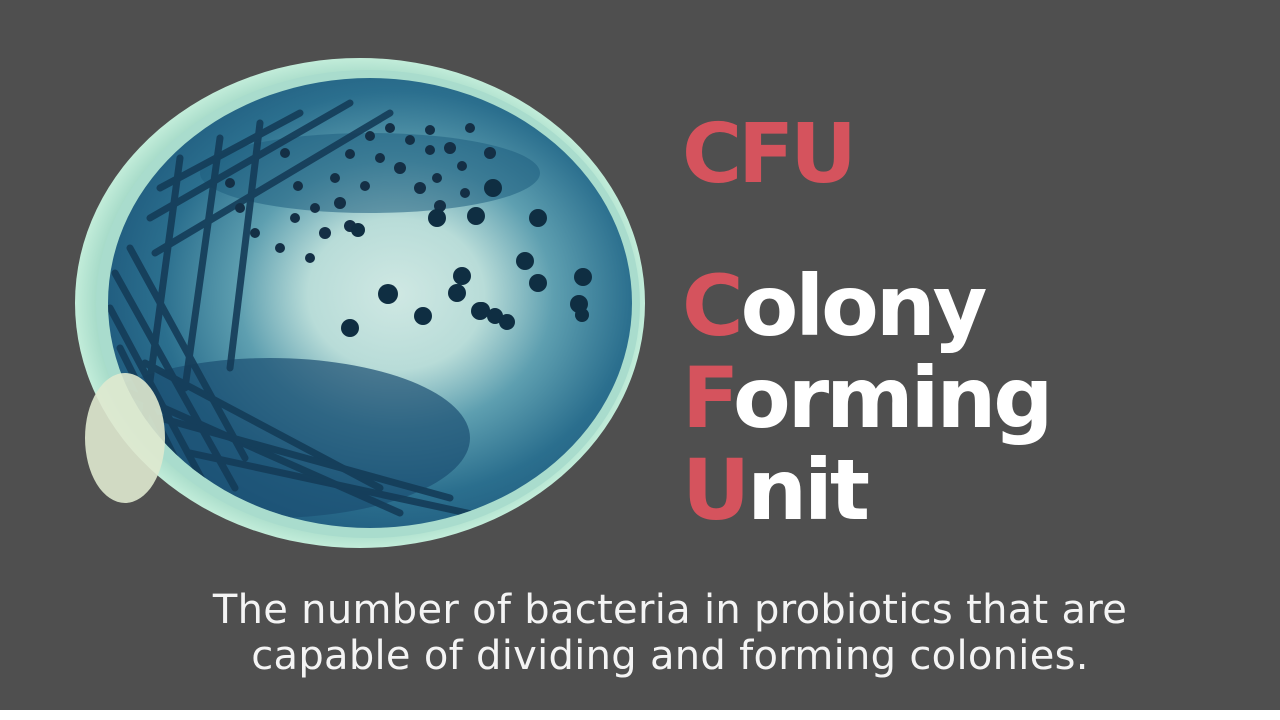 The height and width of the screenshot is (720, 1280). Describe the element at coordinates (125, 438) in the screenshot. I see `glove-finger` at that location.